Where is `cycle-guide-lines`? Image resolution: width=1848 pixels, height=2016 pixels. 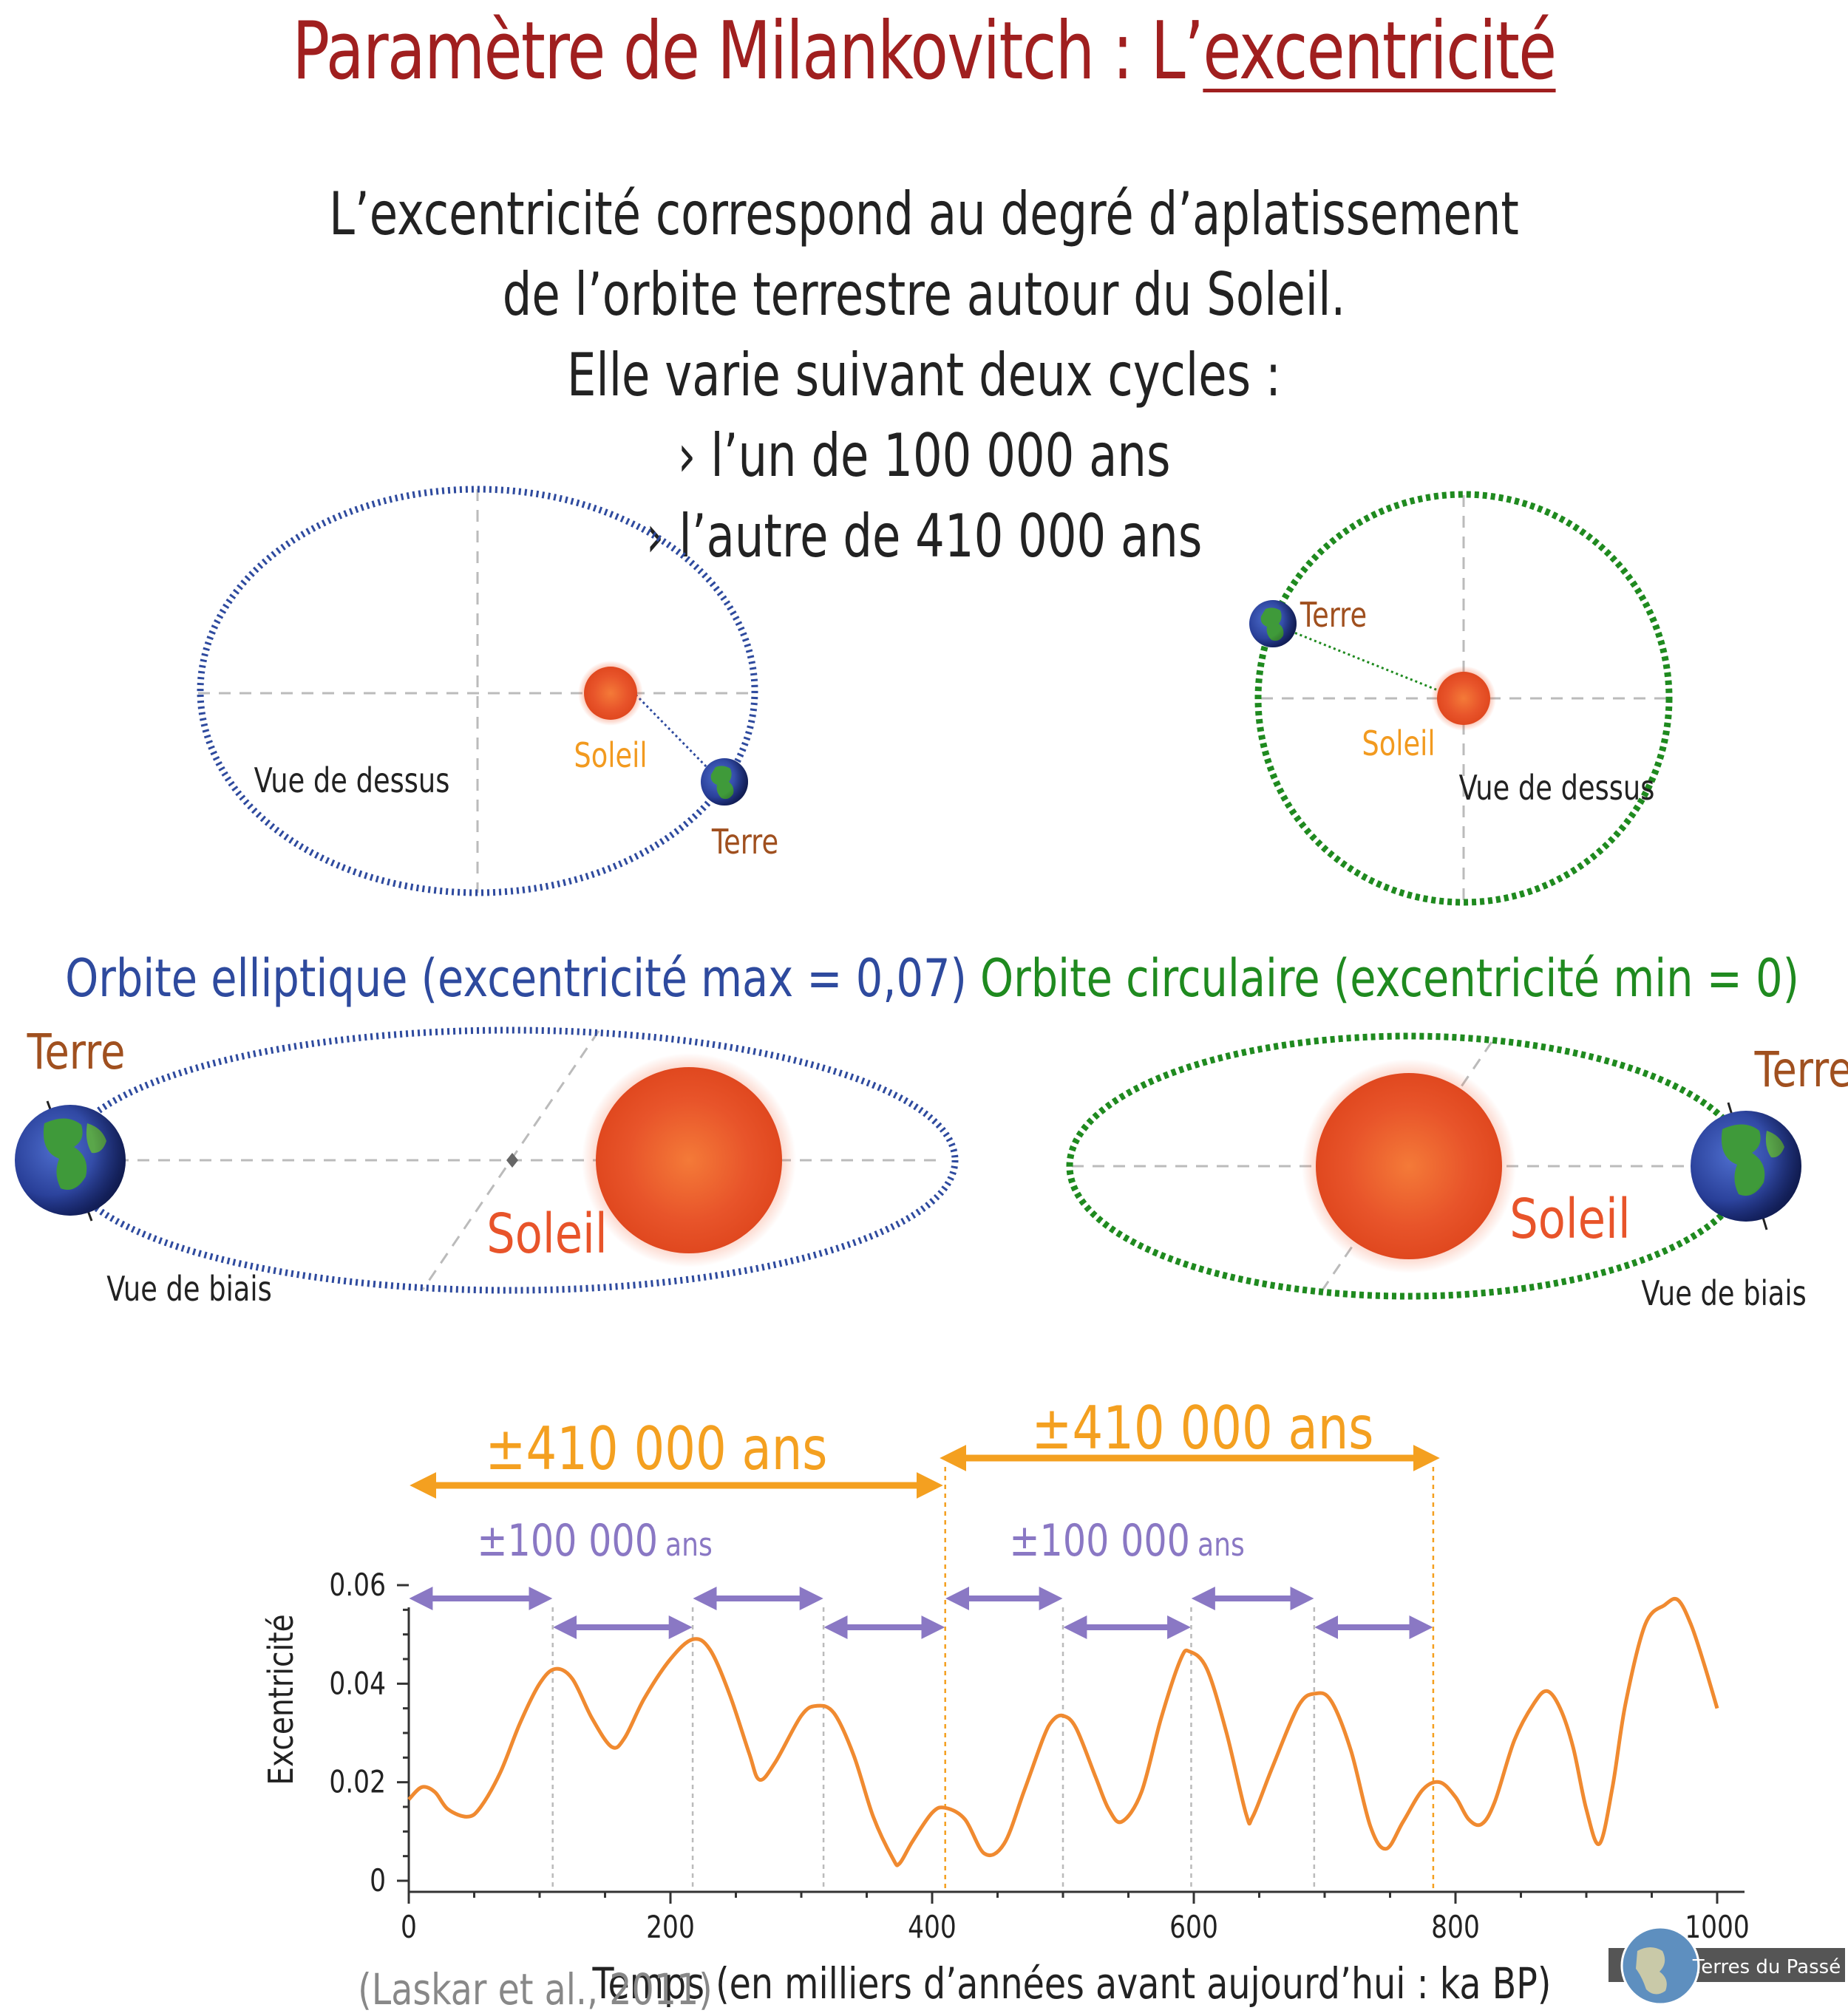 cycle-guide-lines is located at coordinates (993, 1679).